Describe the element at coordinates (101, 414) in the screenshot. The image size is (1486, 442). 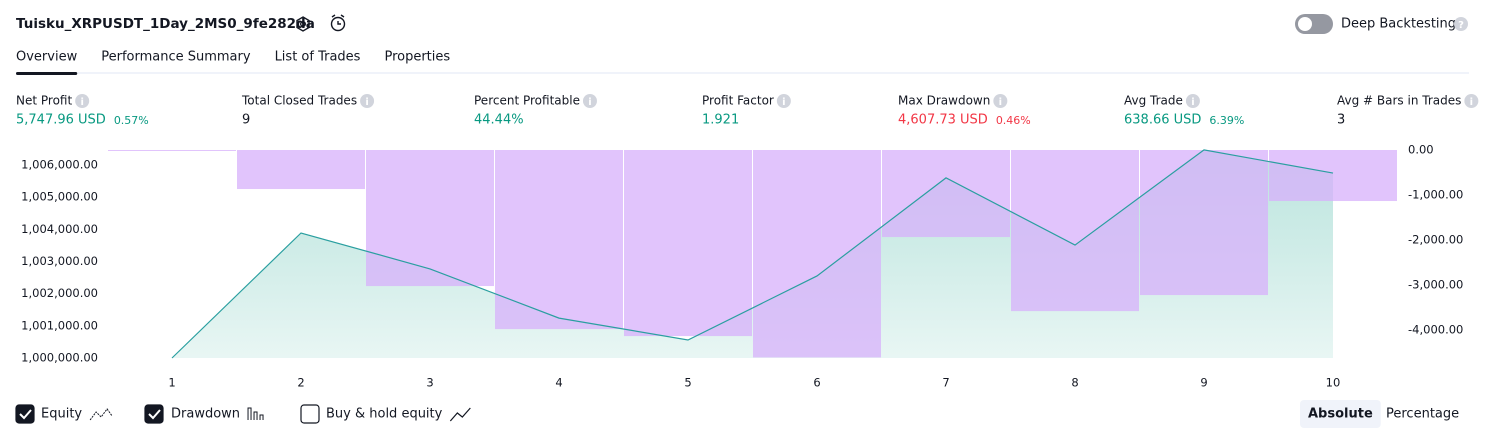
I see `equity-icon` at that location.